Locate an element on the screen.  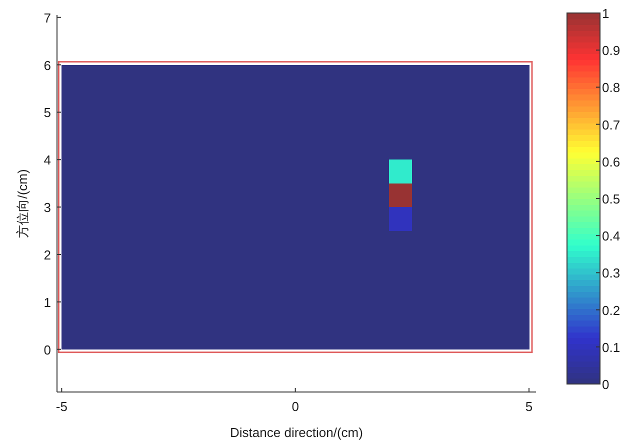
x-axis-title: Distance direction/(cm) is located at coordinates (296, 432).